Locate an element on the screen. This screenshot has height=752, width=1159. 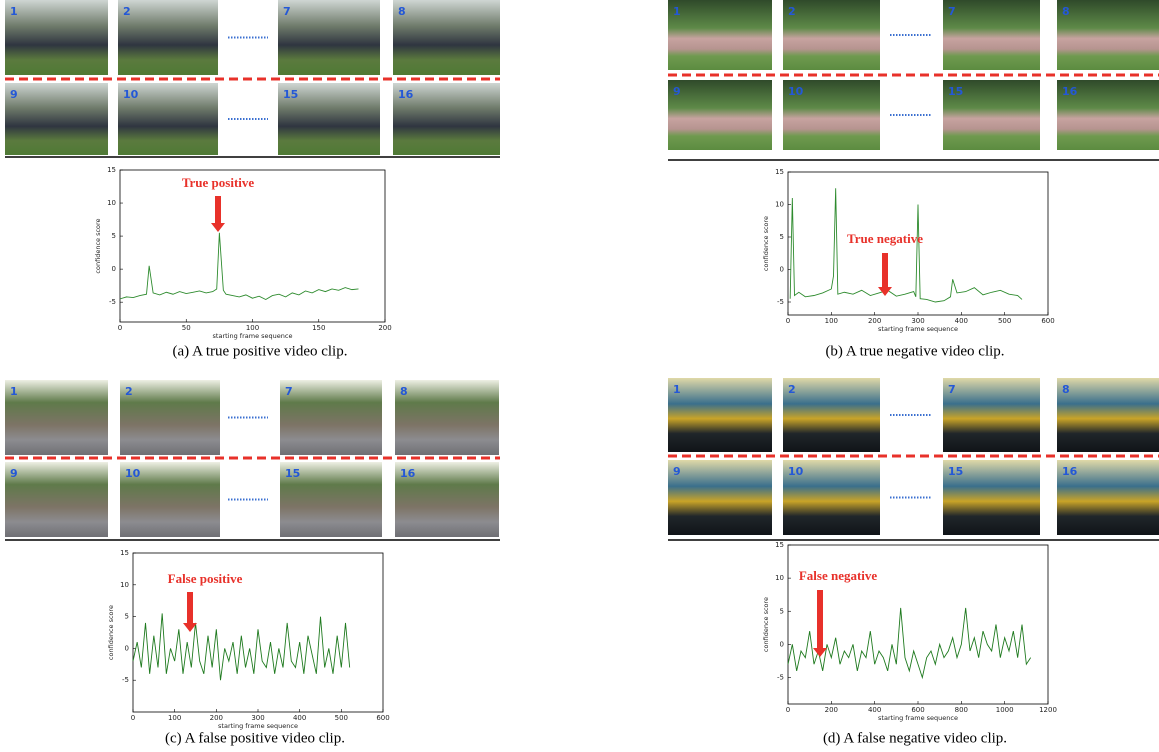
caption: (c) A false positive video clip. is located at coordinates (255, 738).